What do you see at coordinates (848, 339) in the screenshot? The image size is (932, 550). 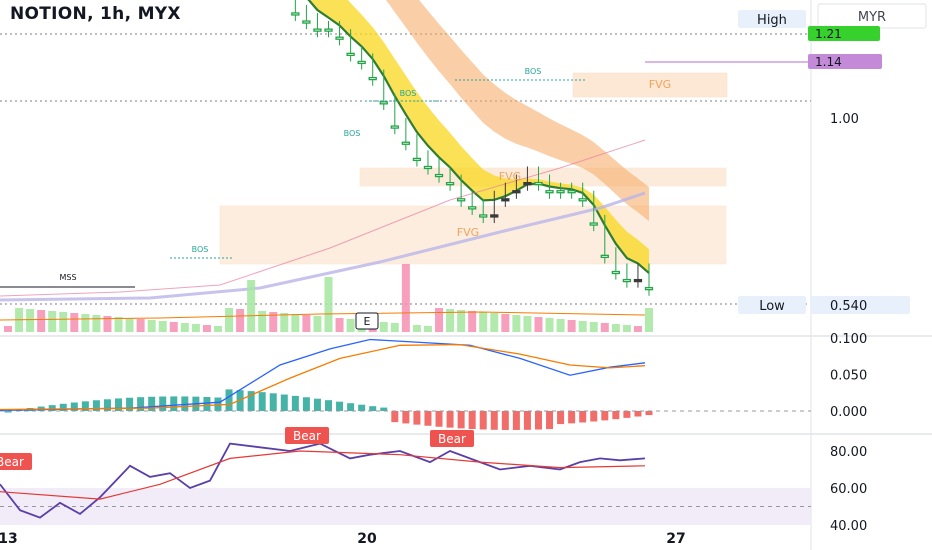 I see `macd-tick-label: 0.100` at bounding box center [848, 339].